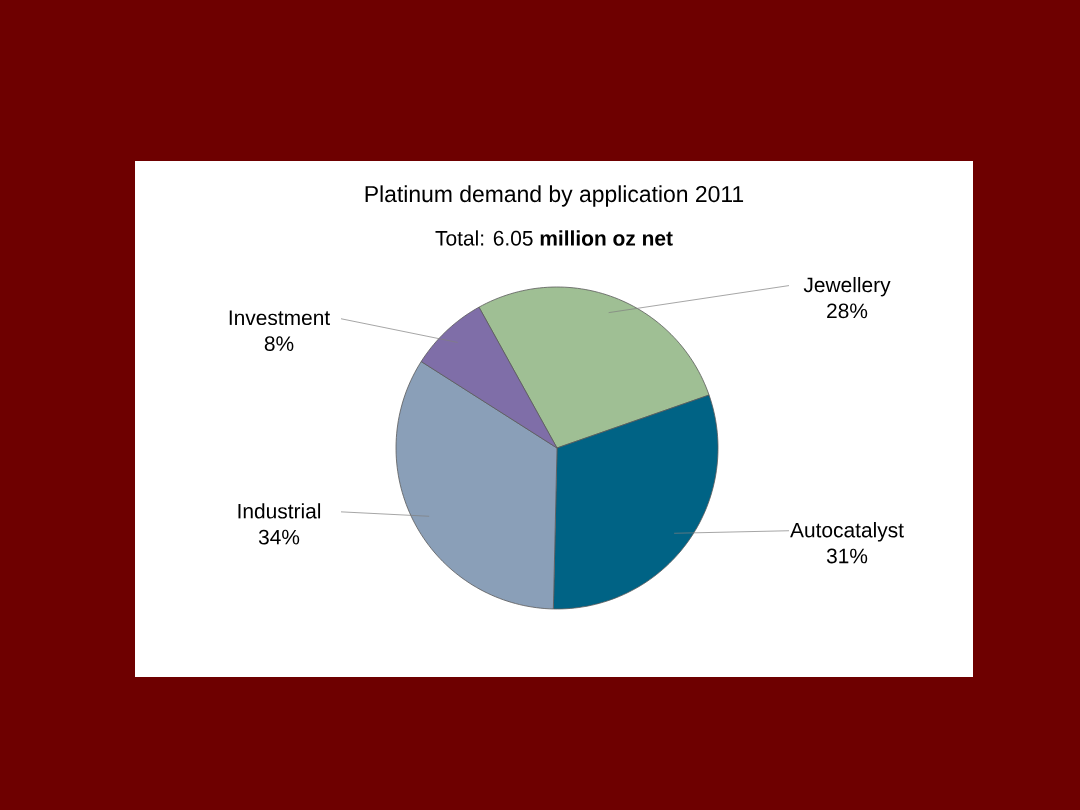 The image size is (1080, 810). I want to click on data-label: 28%, so click(847, 311).